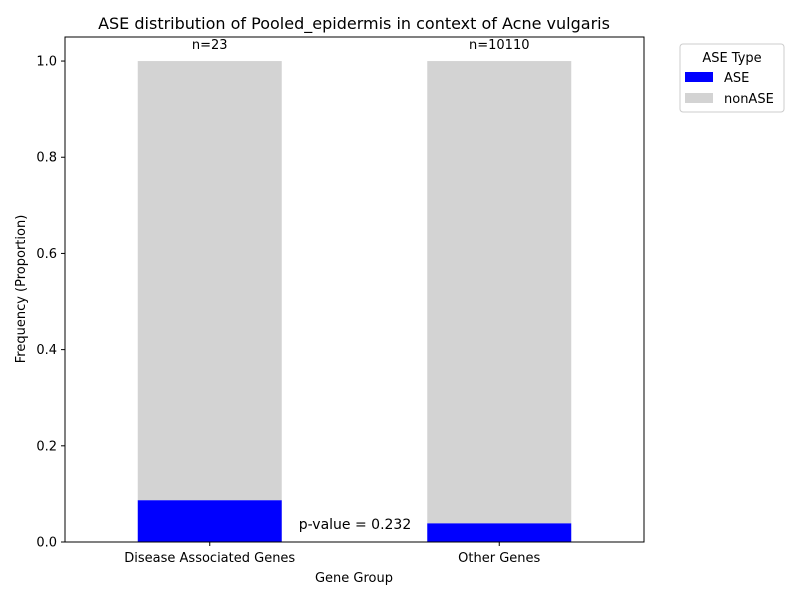 The width and height of the screenshot is (800, 604). What do you see at coordinates (499, 45) in the screenshot?
I see `count-label: n=10110` at bounding box center [499, 45].